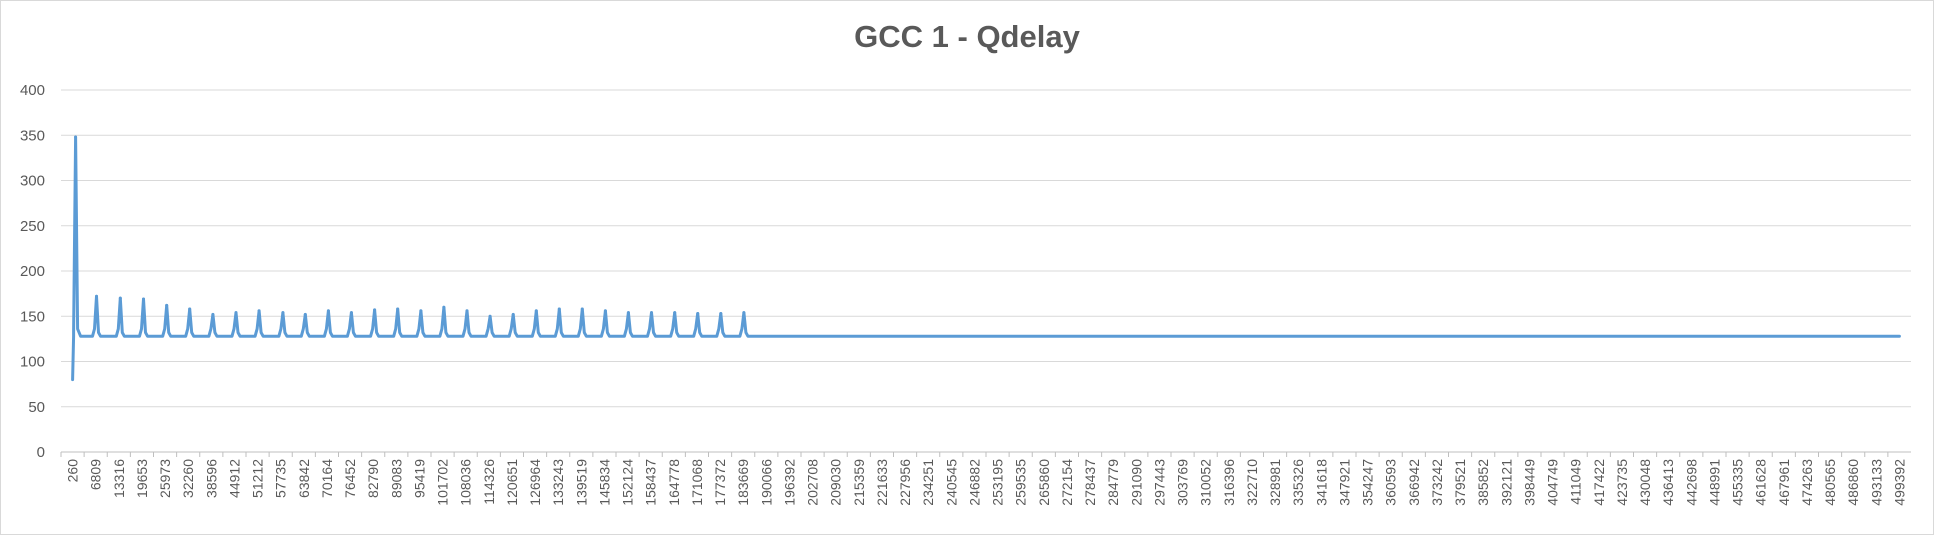 The width and height of the screenshot is (1934, 535). I want to click on x-tick-label: 379521, so click(1460, 482).